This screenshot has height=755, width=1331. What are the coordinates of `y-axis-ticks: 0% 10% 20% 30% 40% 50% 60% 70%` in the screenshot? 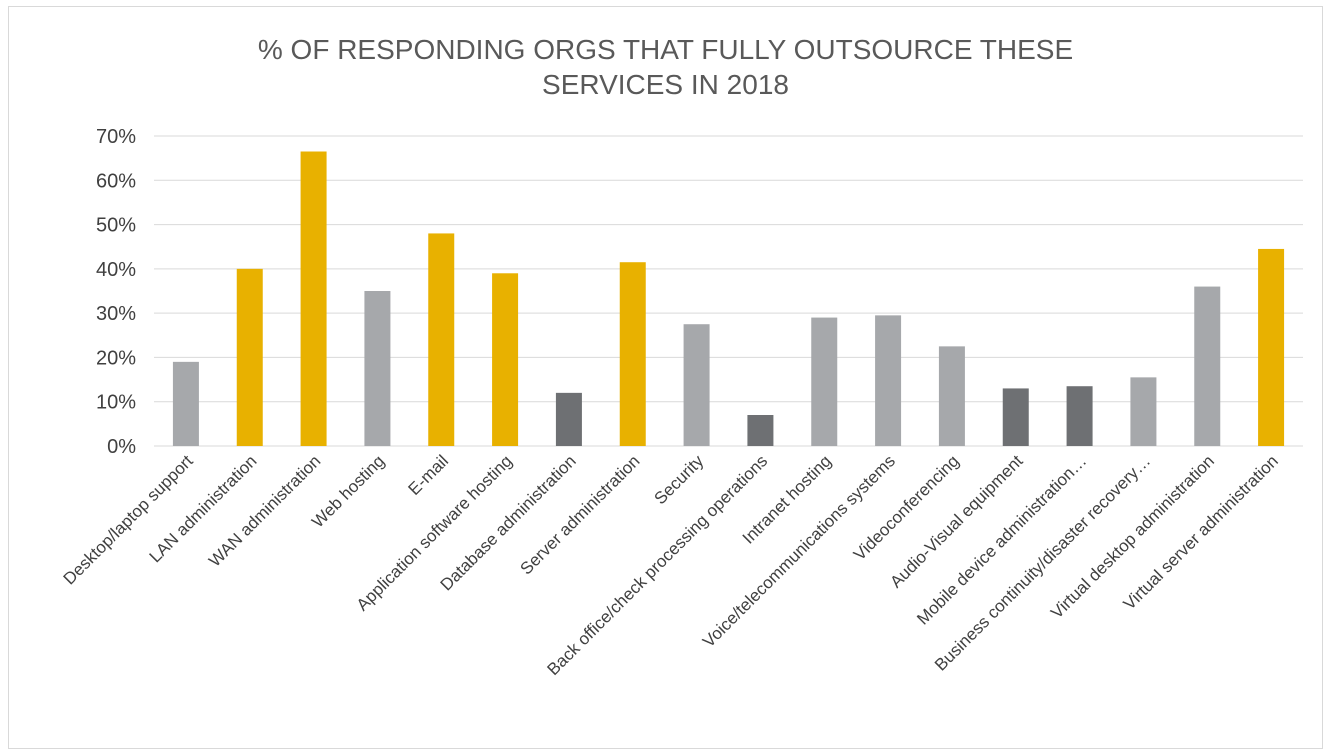 It's located at (116, 292).